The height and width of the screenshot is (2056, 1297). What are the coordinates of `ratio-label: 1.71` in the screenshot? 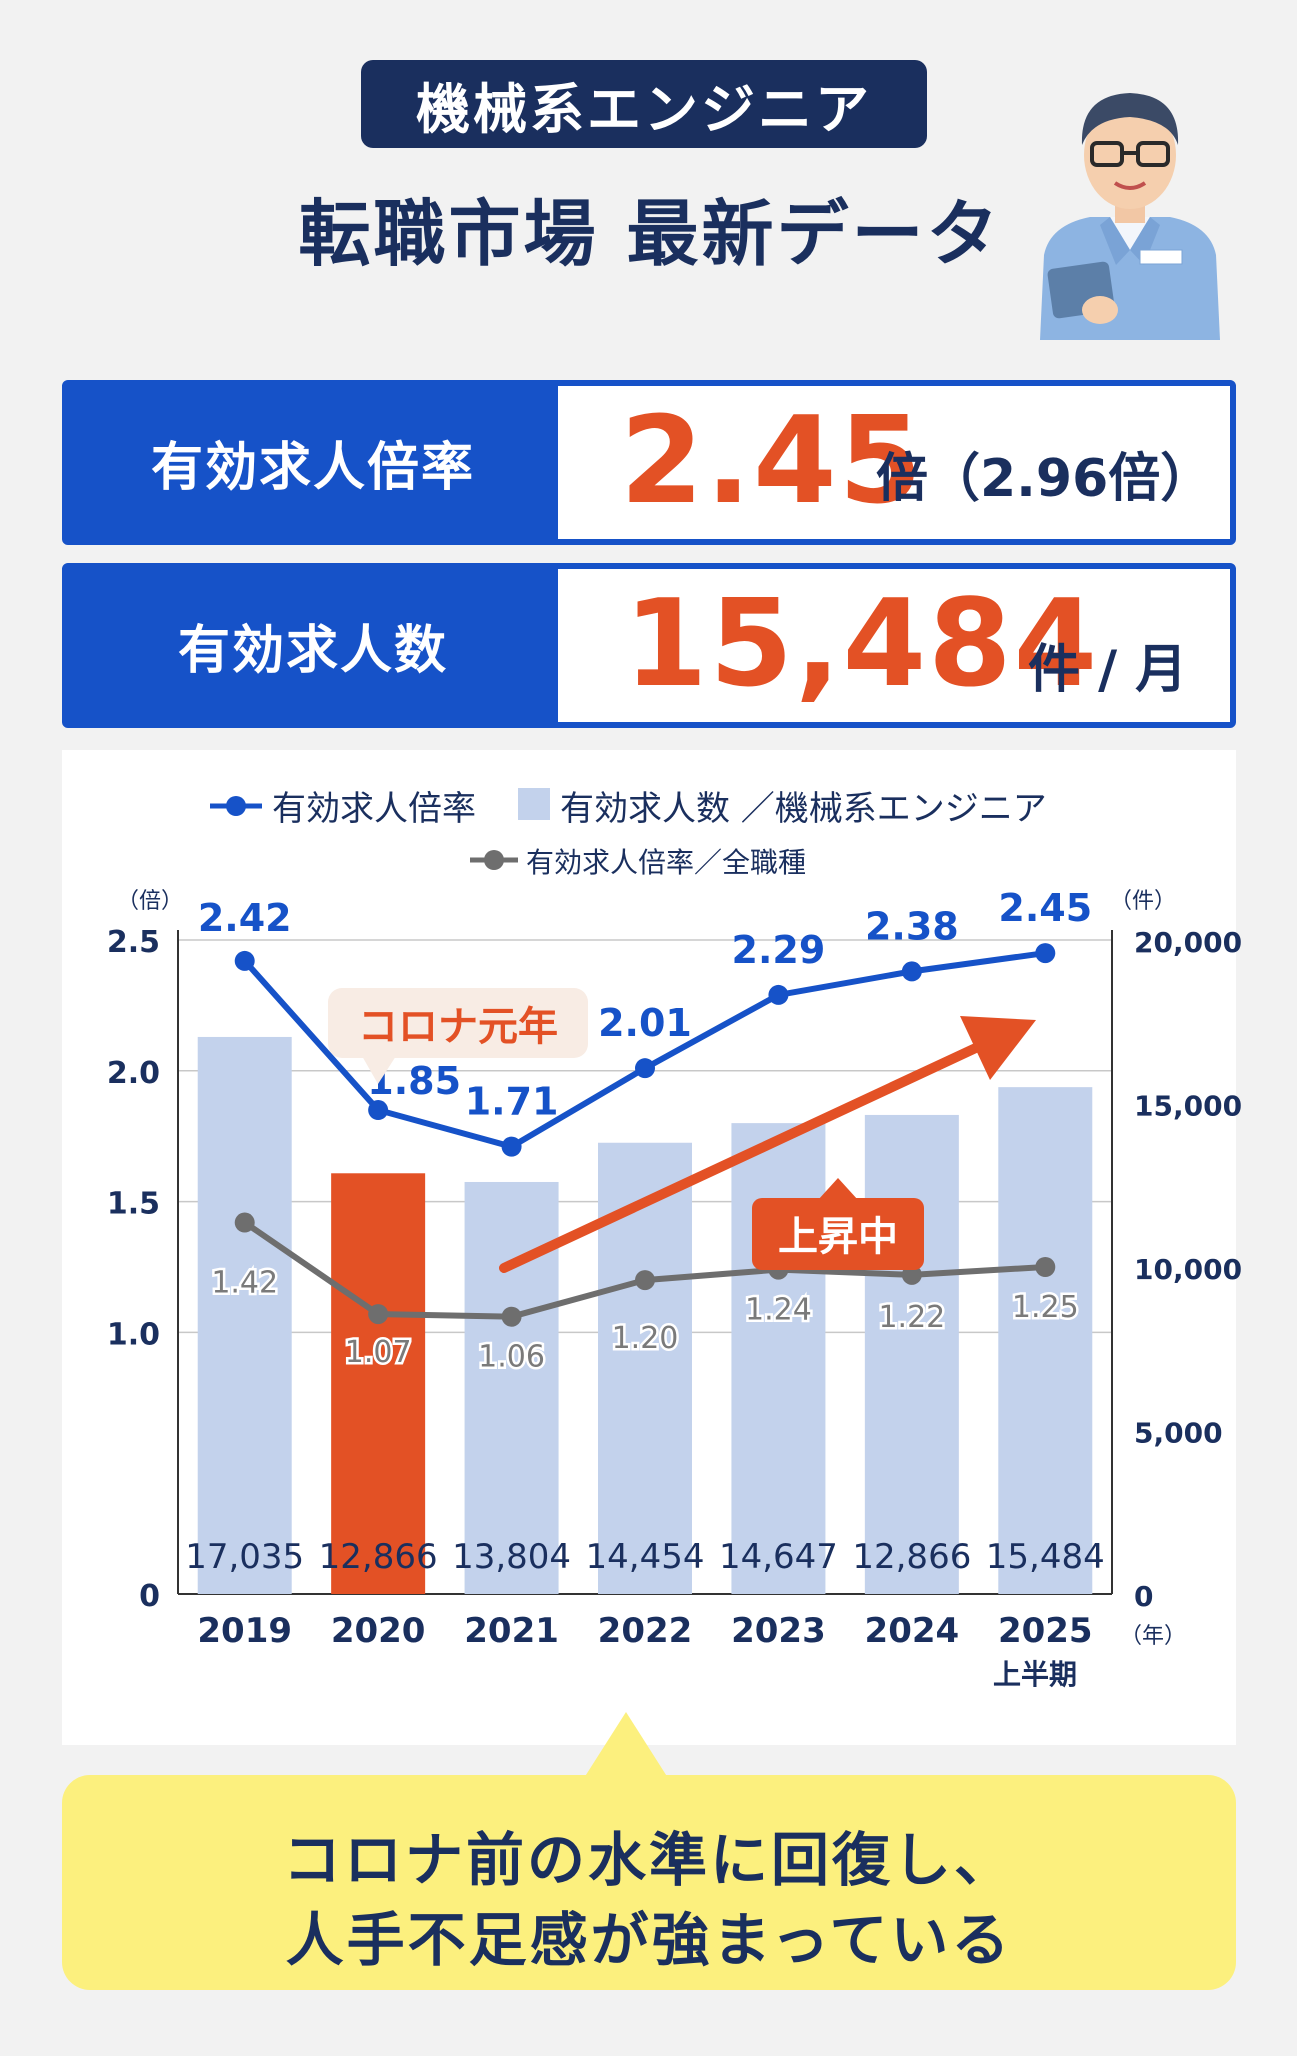 It's located at (512, 1102).